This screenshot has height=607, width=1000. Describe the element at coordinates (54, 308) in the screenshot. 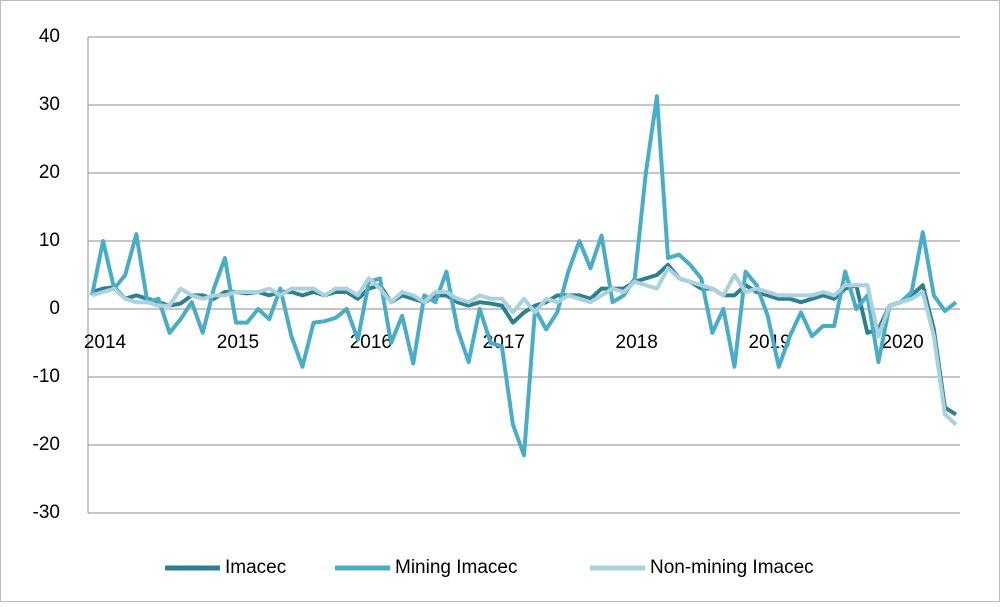

I see `y-tick-label: 0` at that location.